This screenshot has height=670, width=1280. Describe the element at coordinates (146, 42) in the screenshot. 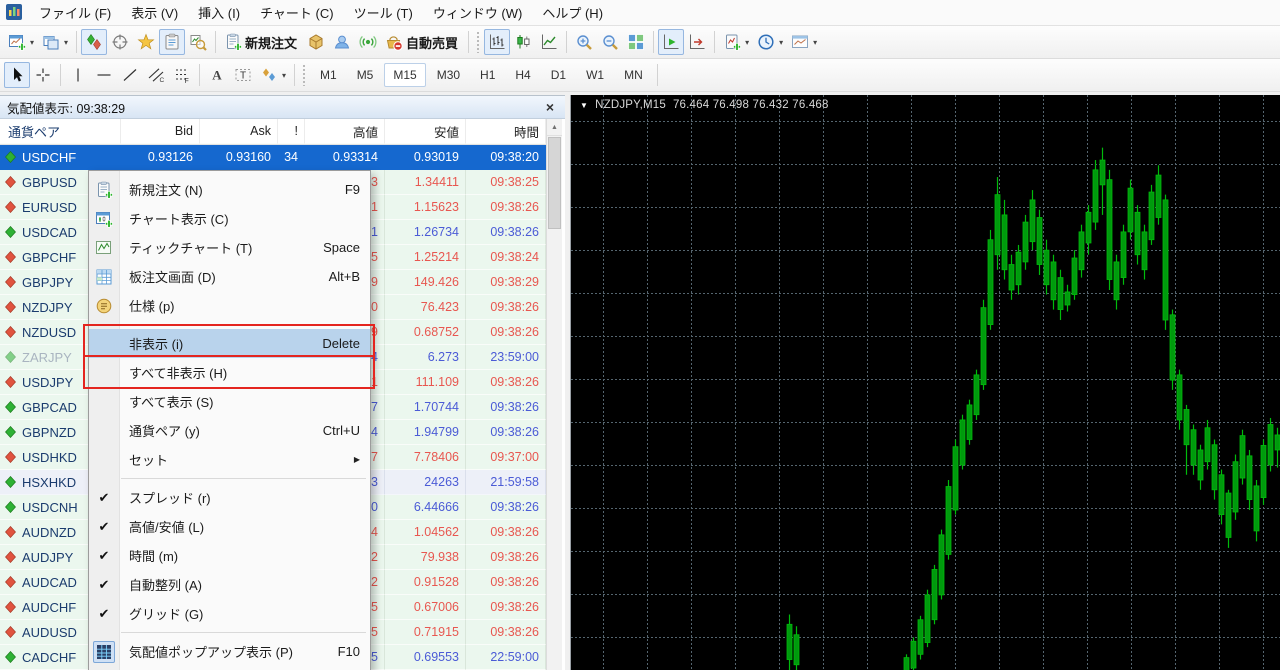

I see `navigator-button` at that location.